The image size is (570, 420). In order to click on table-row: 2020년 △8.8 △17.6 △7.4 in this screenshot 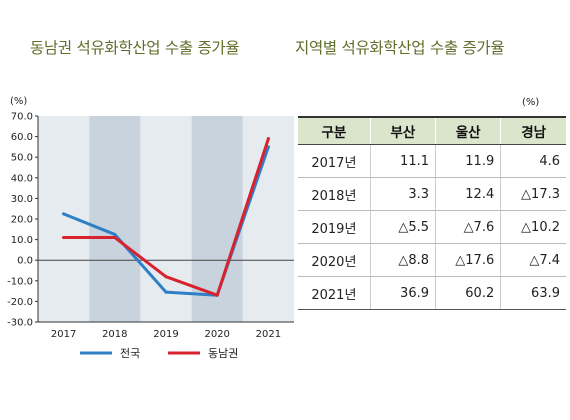, I will do `click(432, 260)`.